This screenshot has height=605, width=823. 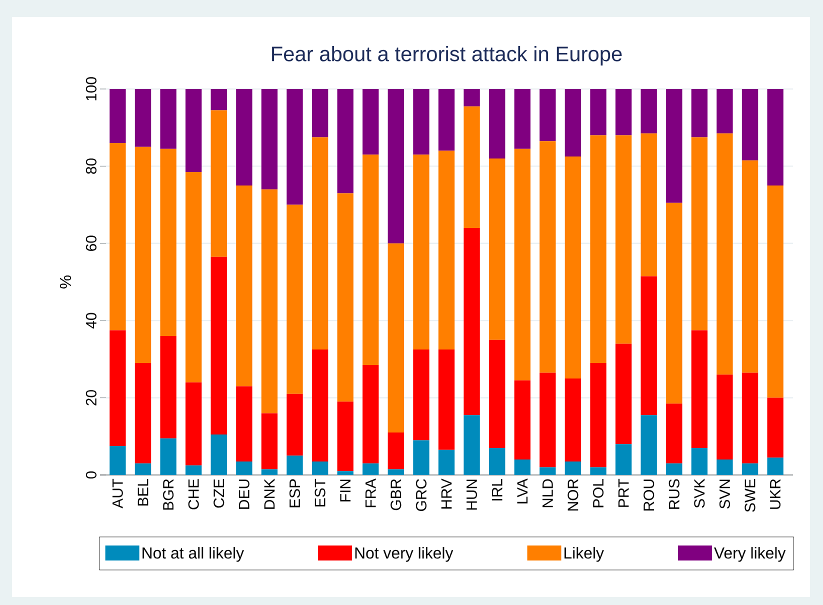 What do you see at coordinates (193, 494) in the screenshot?
I see `x-tick-label: CHE` at bounding box center [193, 494].